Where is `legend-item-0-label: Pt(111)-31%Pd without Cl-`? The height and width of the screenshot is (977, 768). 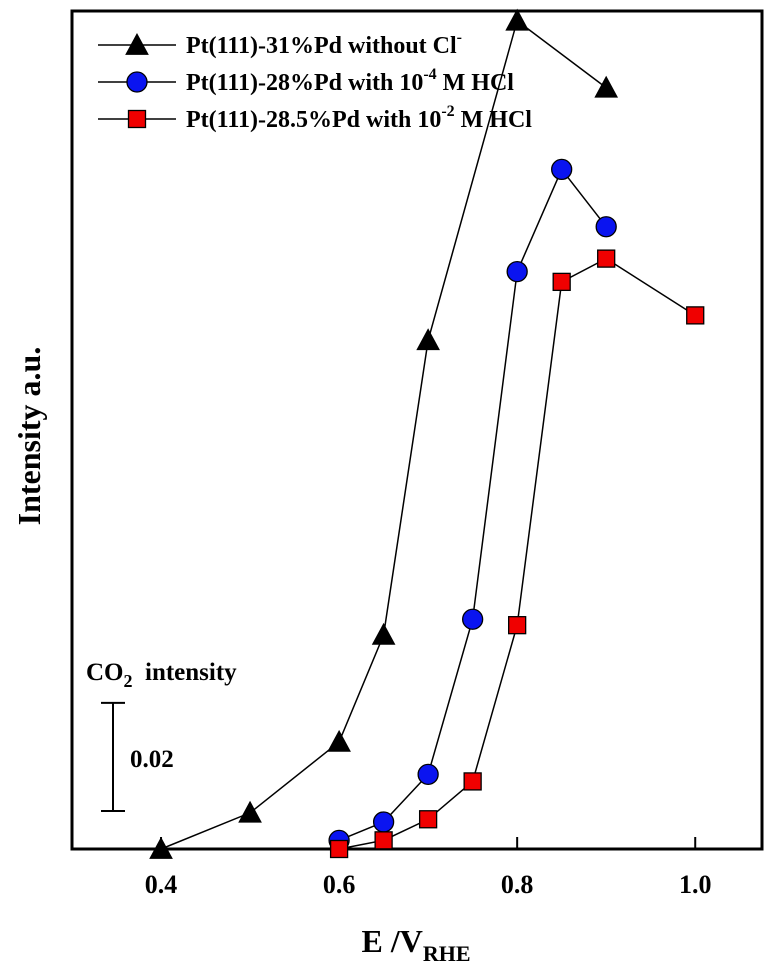 legend-item-0-label: Pt(111)-31%Pd without Cl- is located at coordinates (324, 44).